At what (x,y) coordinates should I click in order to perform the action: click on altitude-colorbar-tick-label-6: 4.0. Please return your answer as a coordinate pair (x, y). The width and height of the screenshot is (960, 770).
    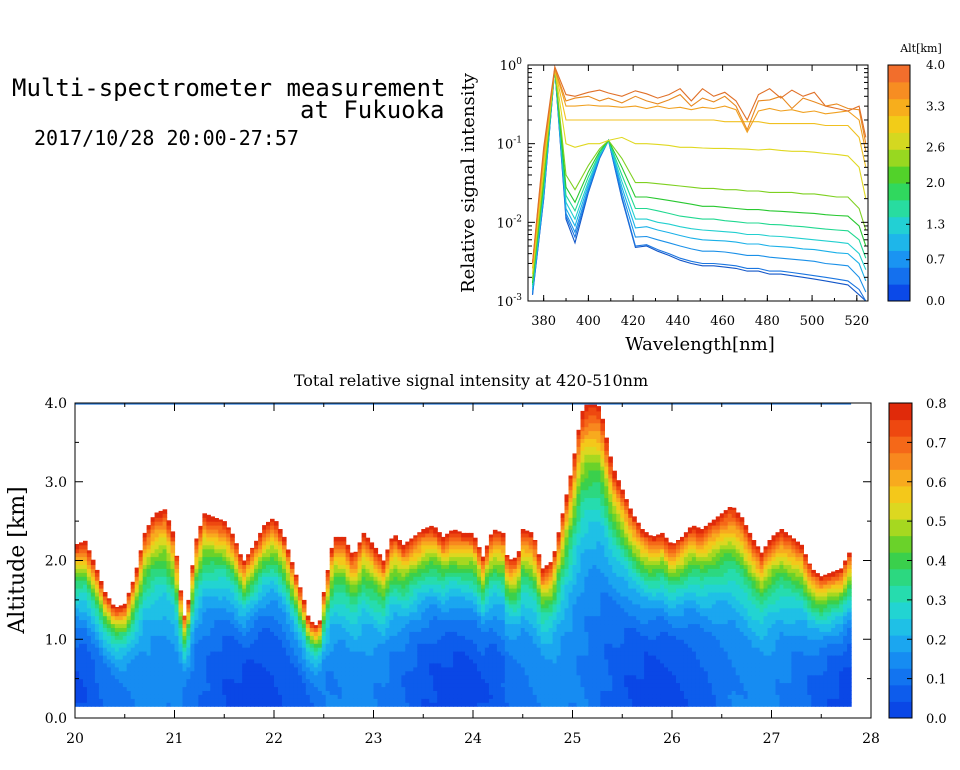
    Looking at the image, I should click on (935, 65).